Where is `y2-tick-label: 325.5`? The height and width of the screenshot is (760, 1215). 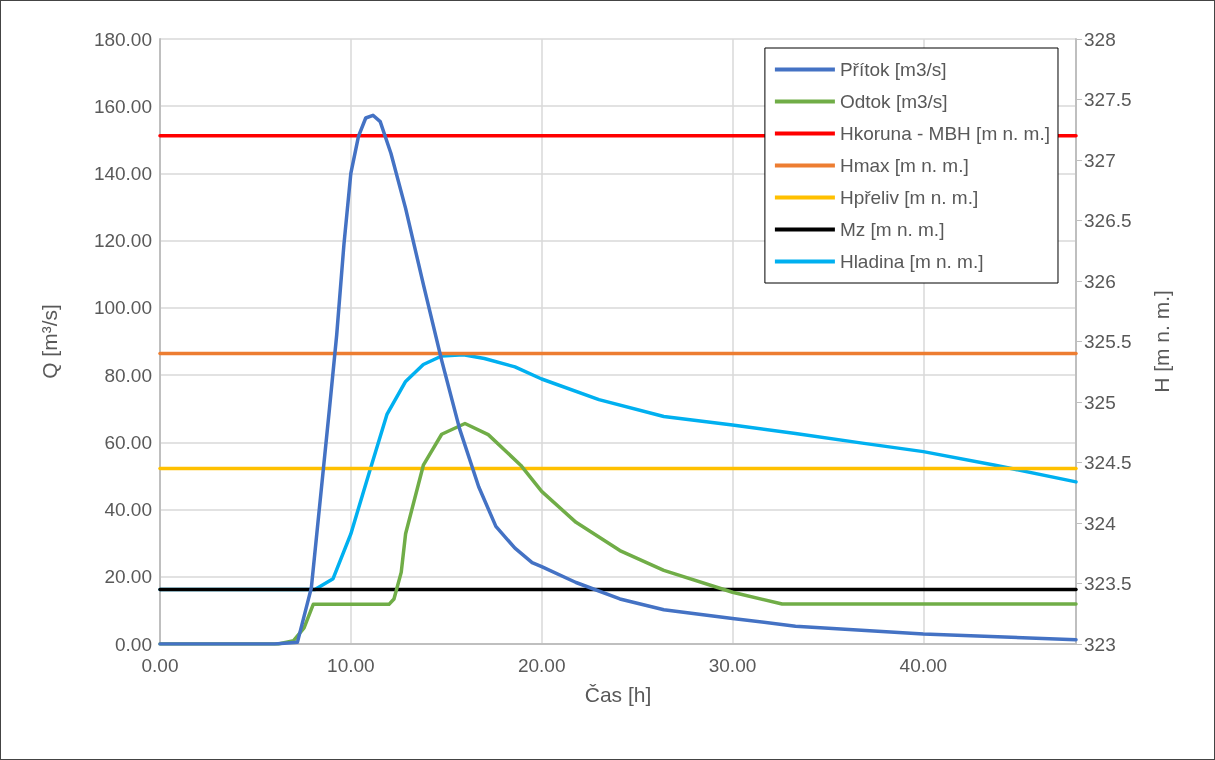
y2-tick-label: 325.5 is located at coordinates (1108, 341).